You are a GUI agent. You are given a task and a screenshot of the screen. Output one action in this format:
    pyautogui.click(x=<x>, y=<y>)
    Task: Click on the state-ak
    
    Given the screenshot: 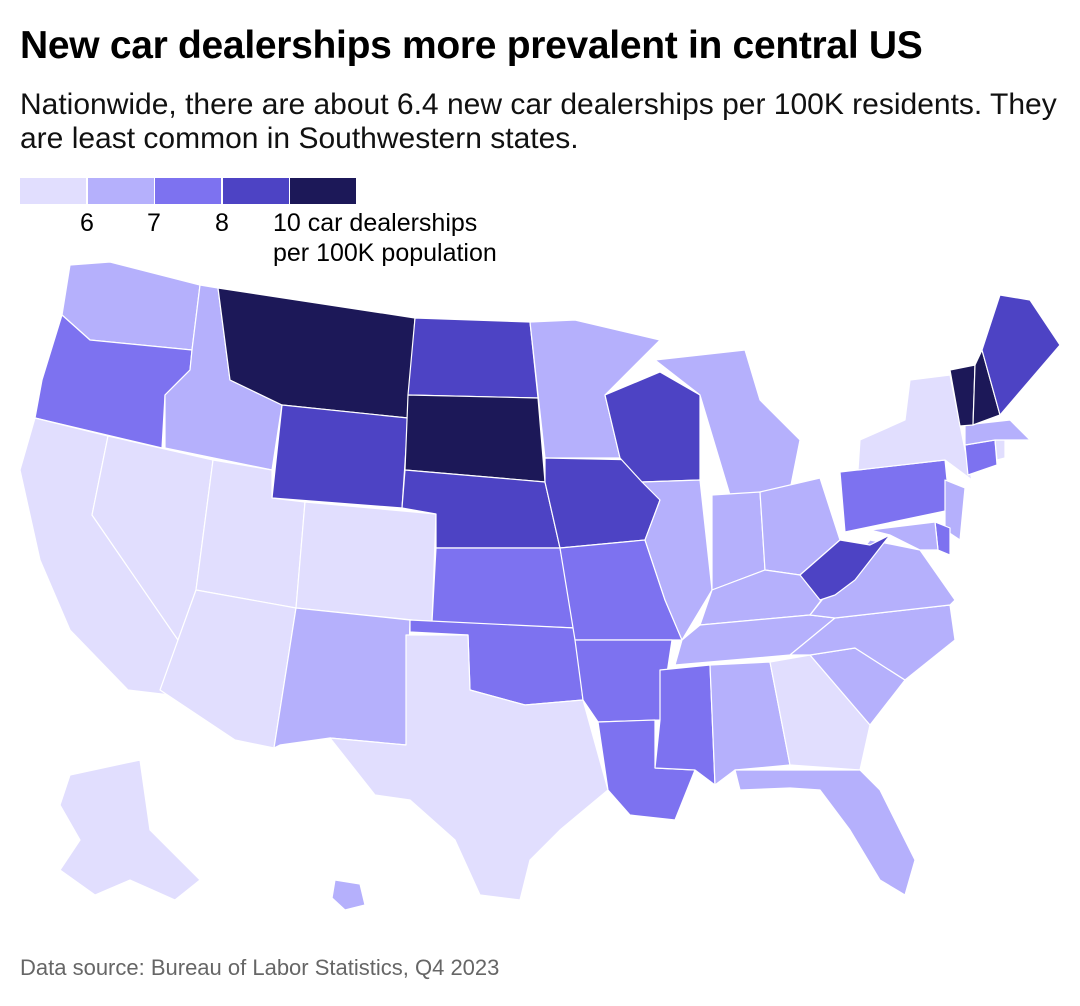 What is the action you would take?
    pyautogui.click(x=130, y=830)
    